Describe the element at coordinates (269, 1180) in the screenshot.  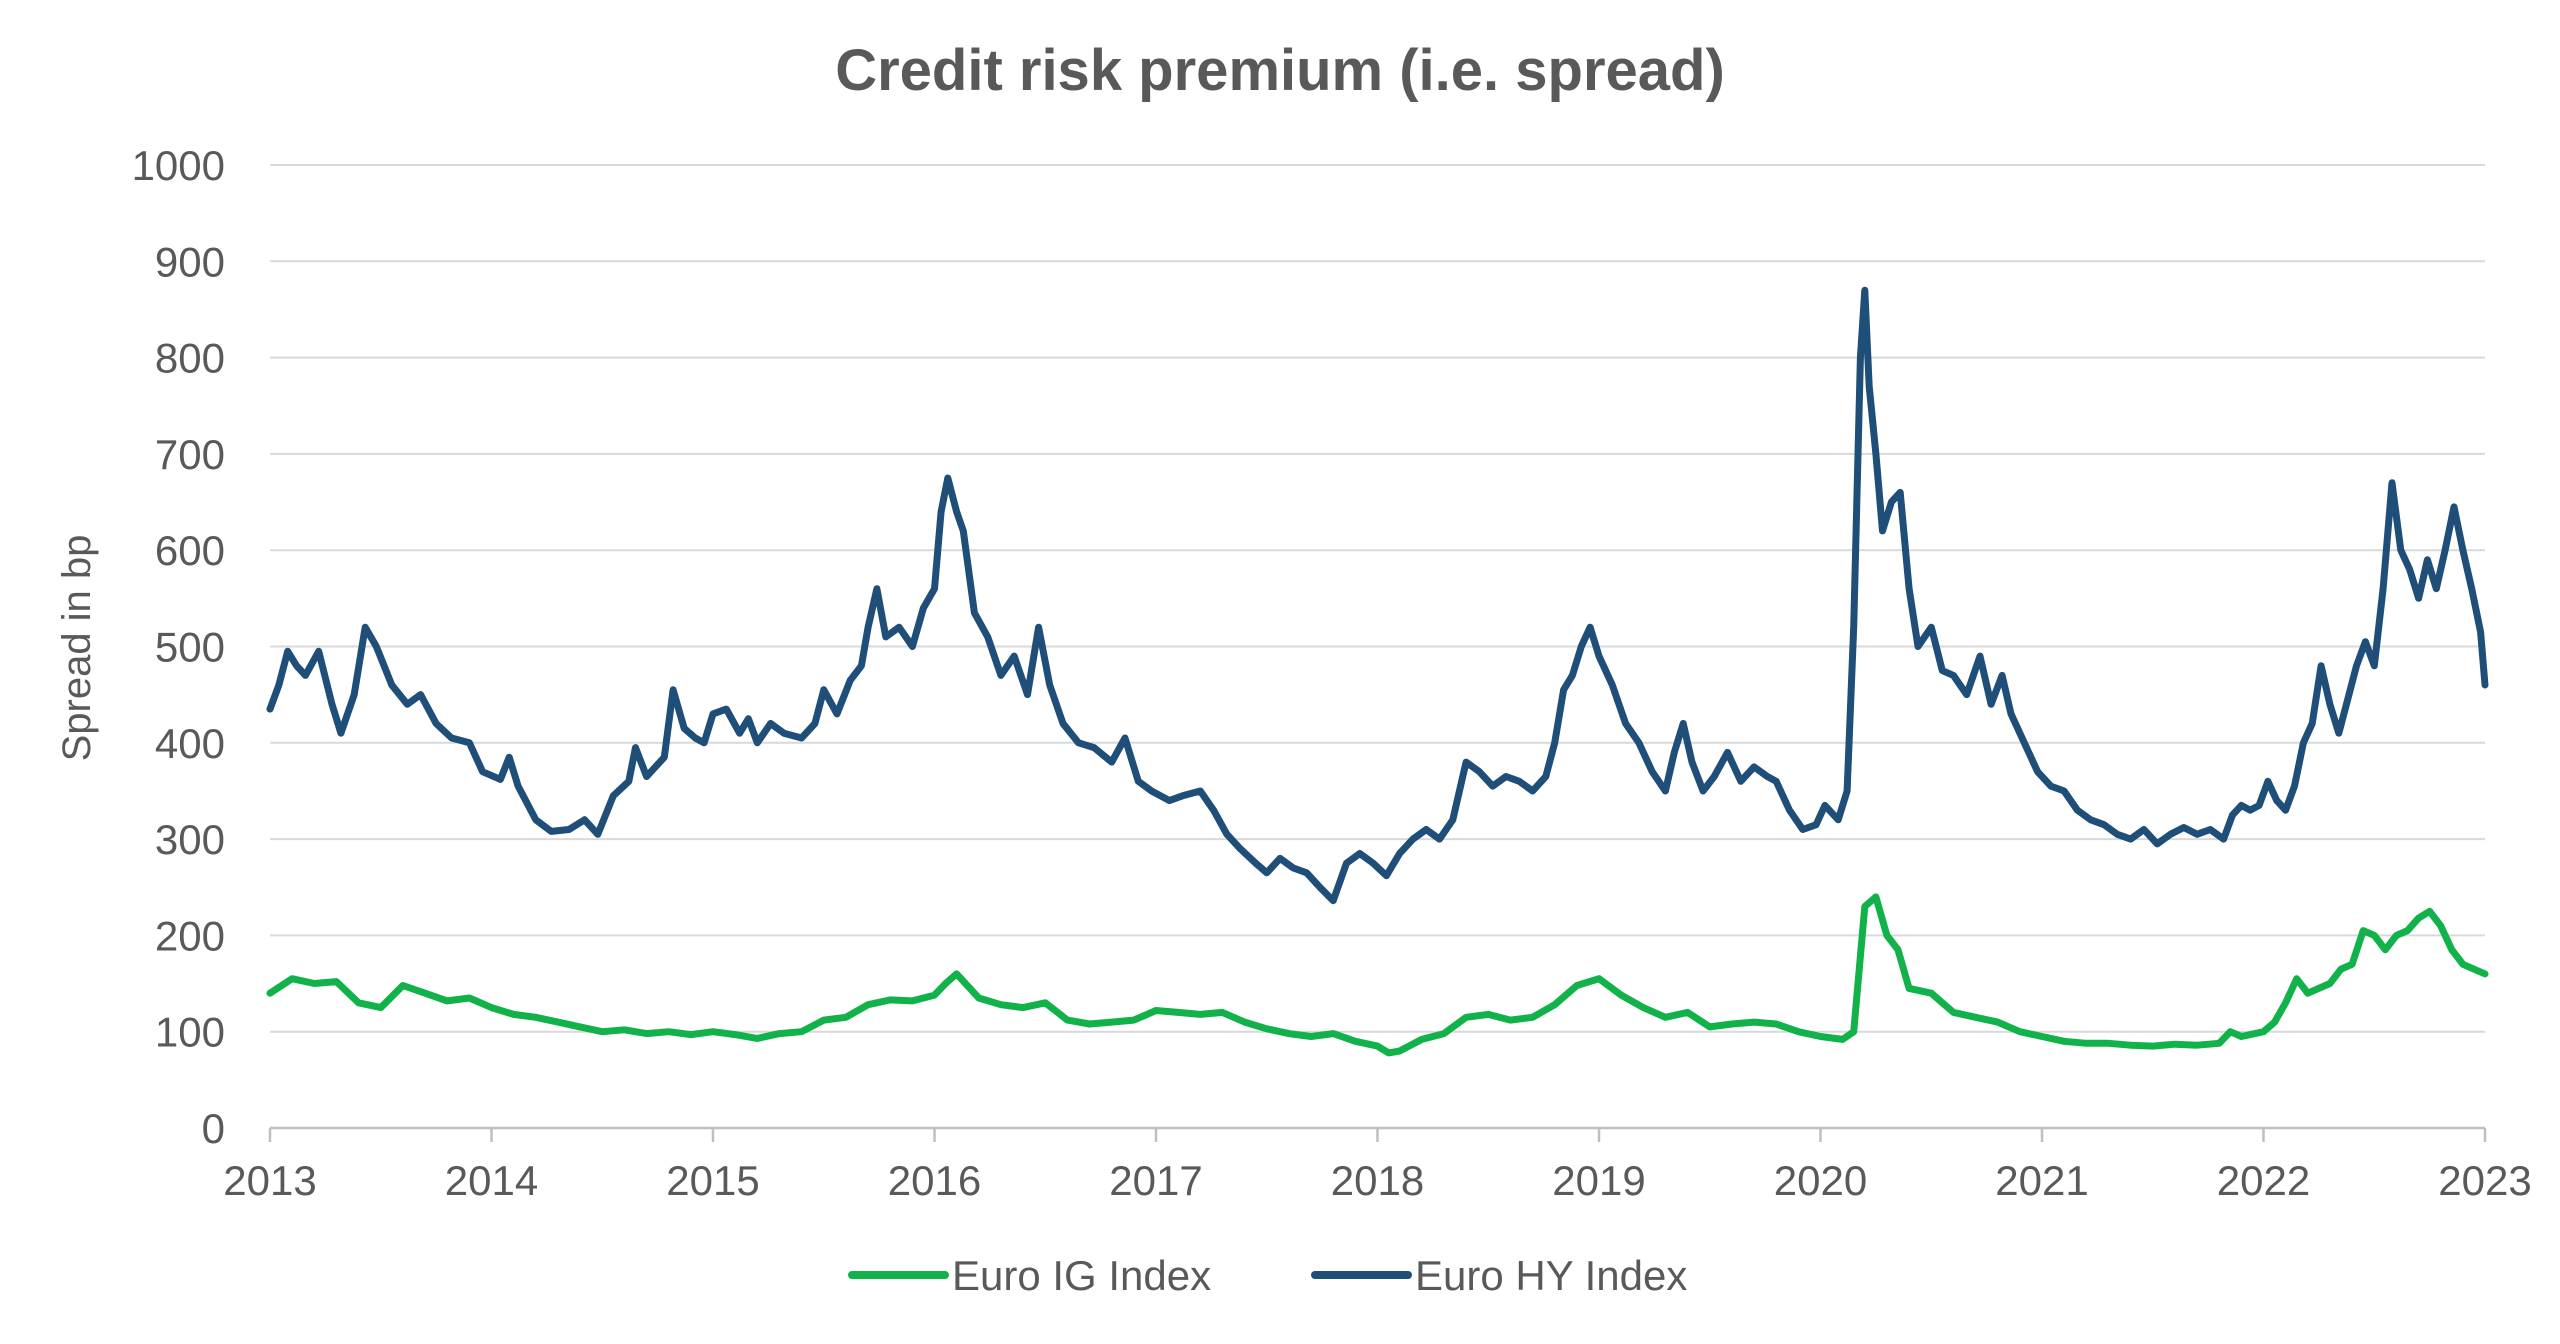
I see `x-tick-label: 2013` at that location.